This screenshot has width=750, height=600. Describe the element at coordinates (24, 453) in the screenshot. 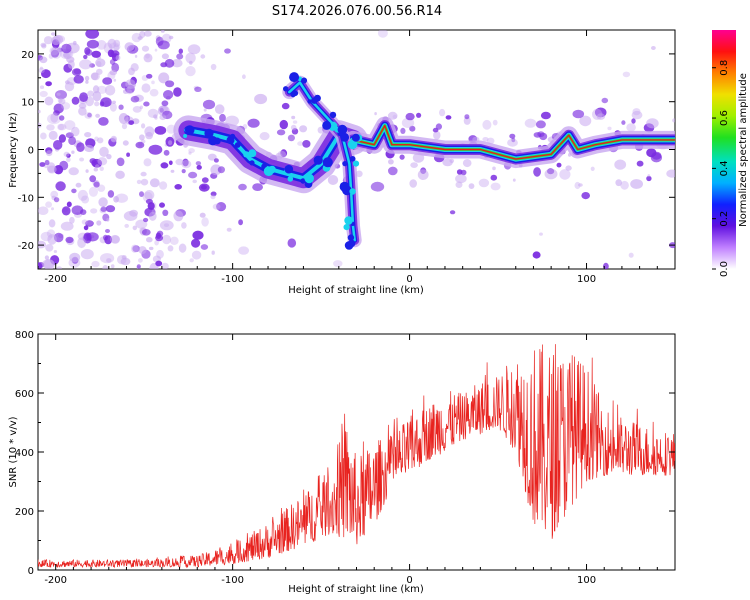

I see `y-tick-label: 400` at that location.